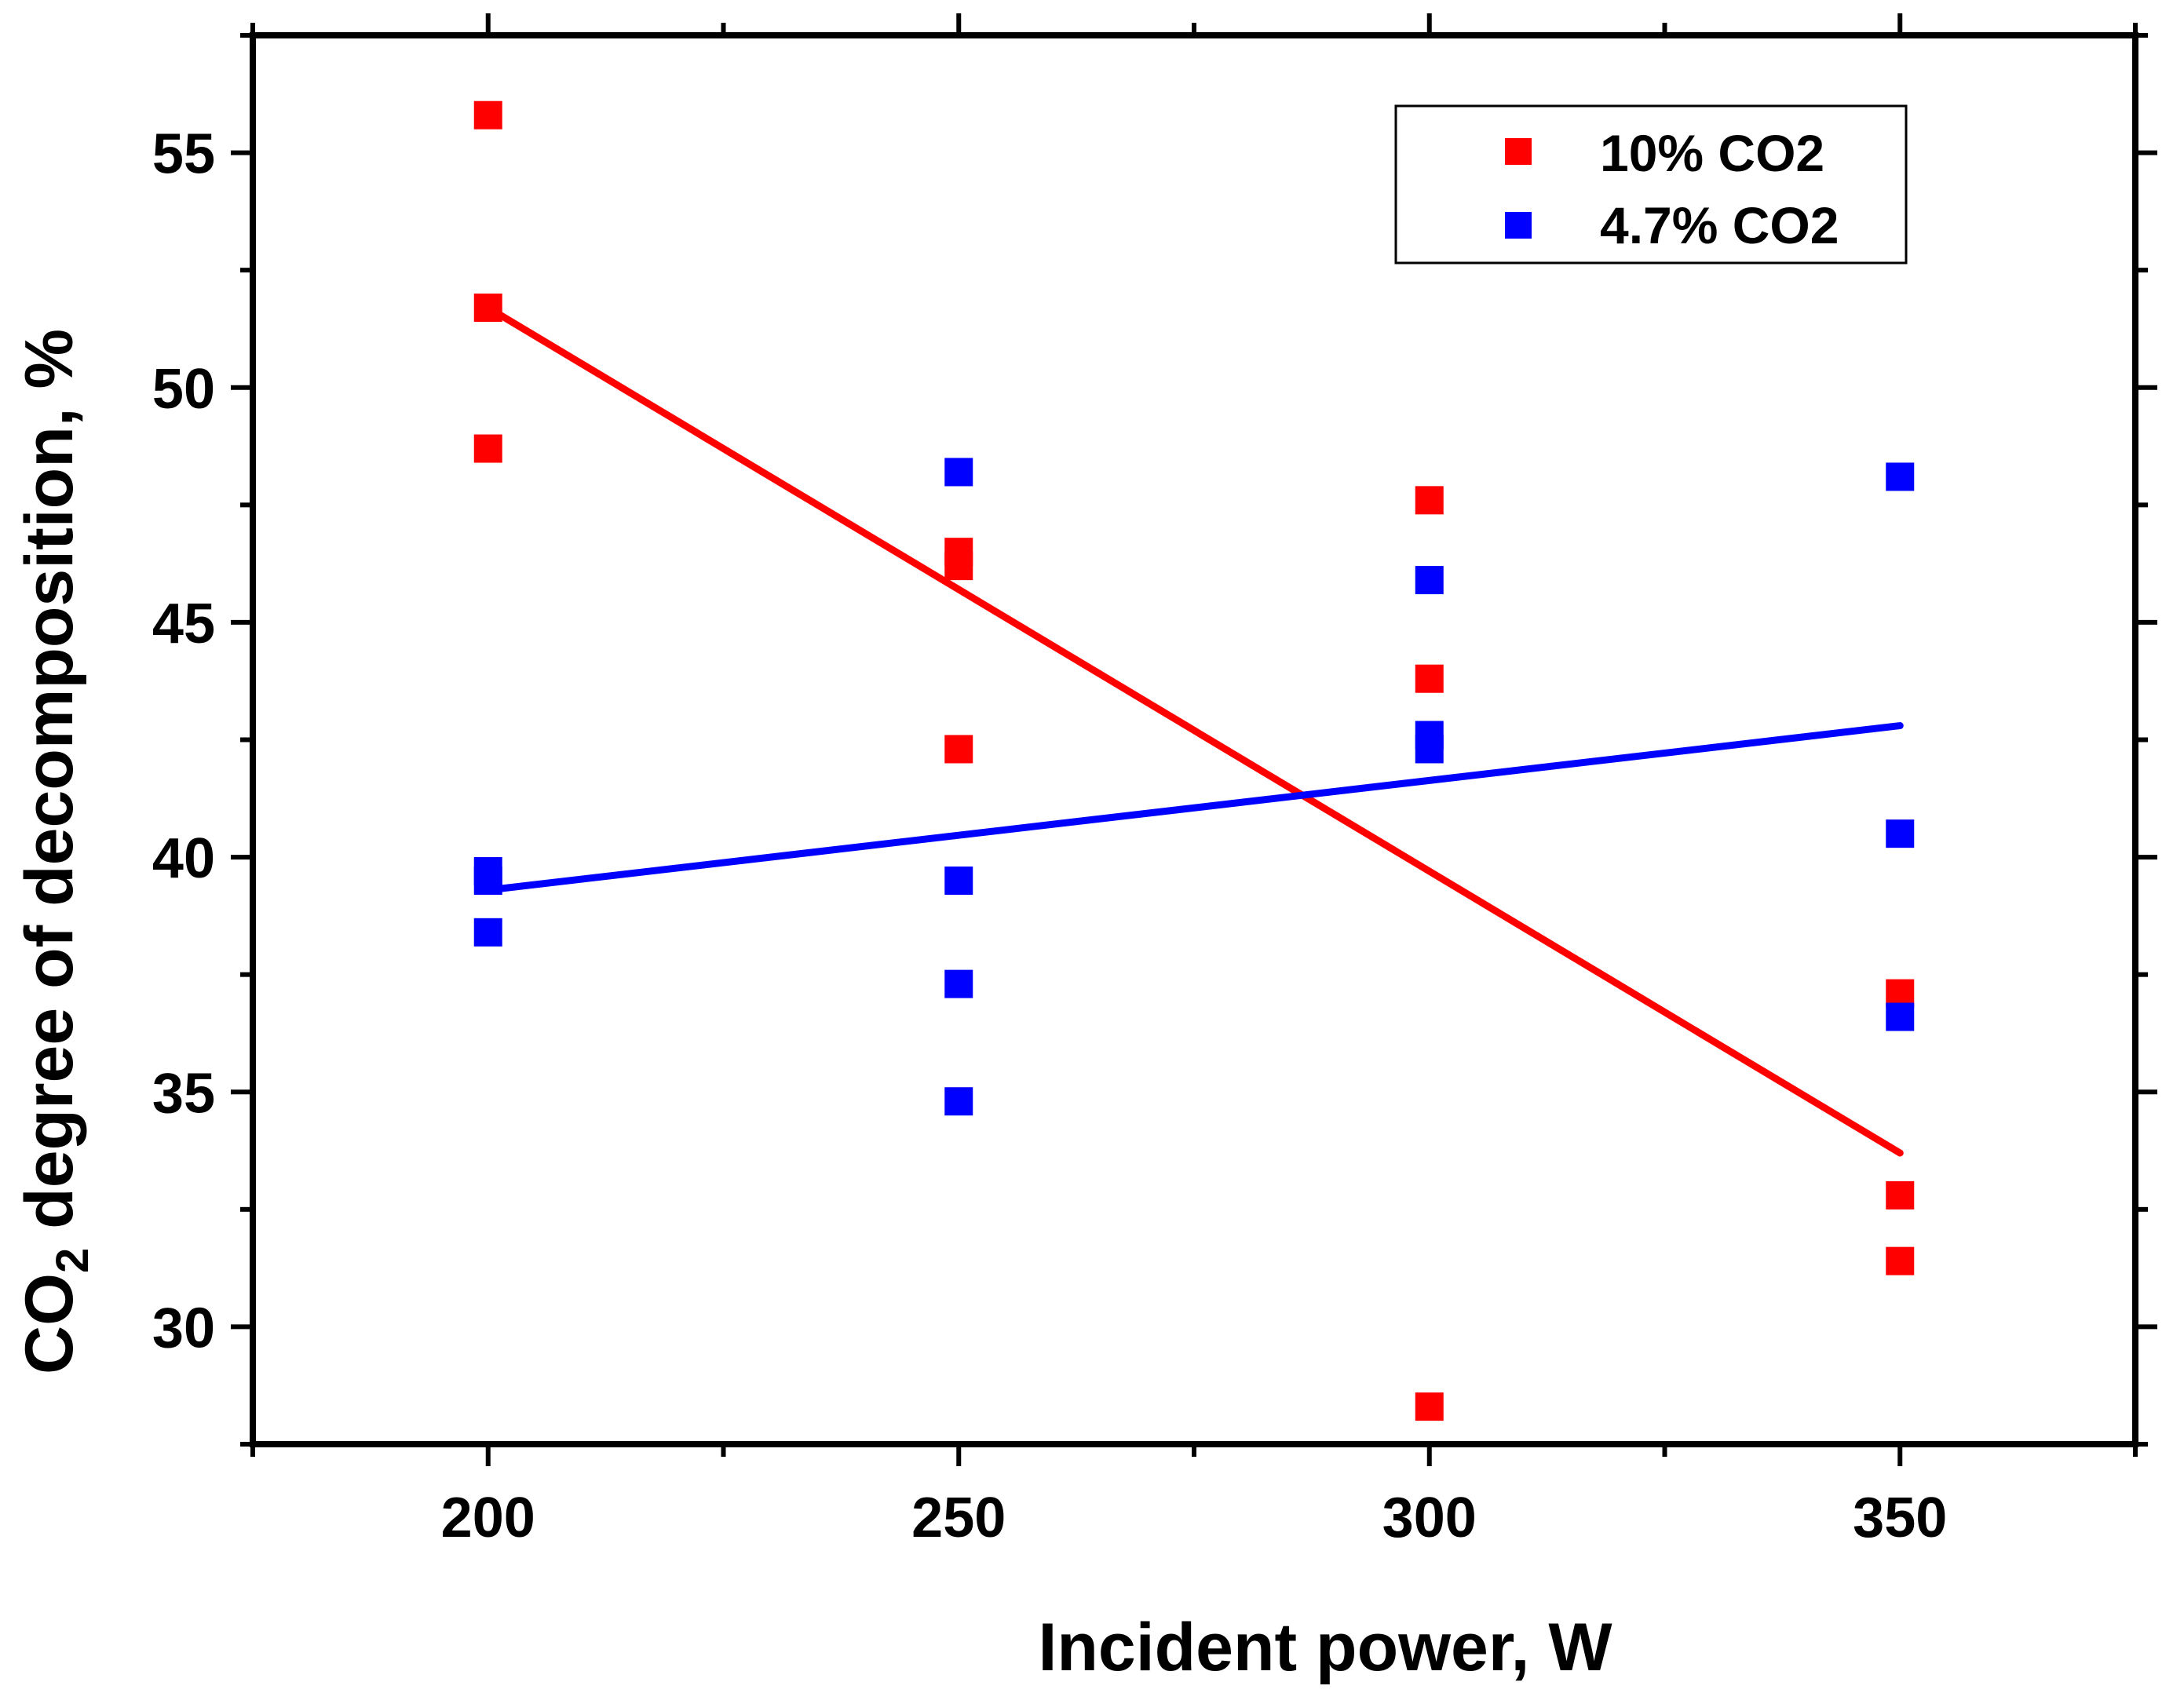 The image size is (2184, 1704). I want to click on y-axis-title: CO2 degree of decomposition, %, so click(55, 852).